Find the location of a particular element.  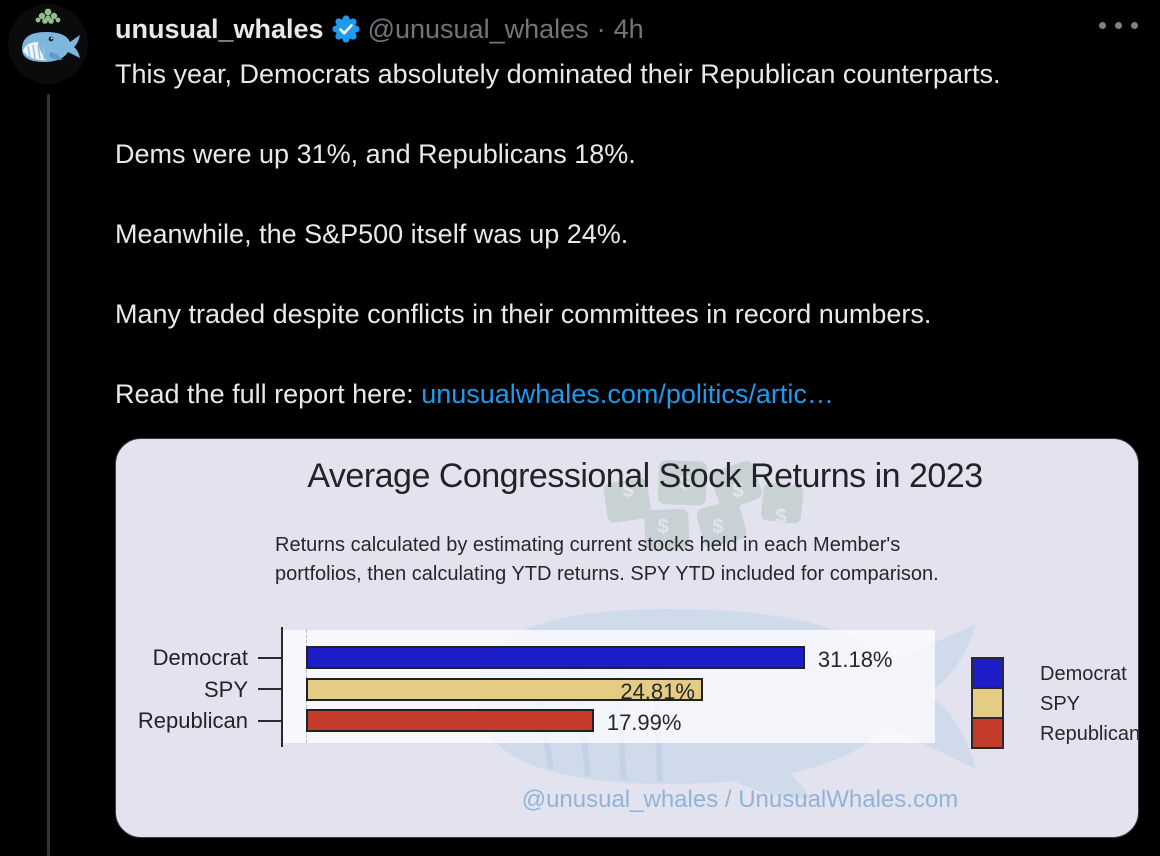

verified-badge-icon is located at coordinates (345, 29).